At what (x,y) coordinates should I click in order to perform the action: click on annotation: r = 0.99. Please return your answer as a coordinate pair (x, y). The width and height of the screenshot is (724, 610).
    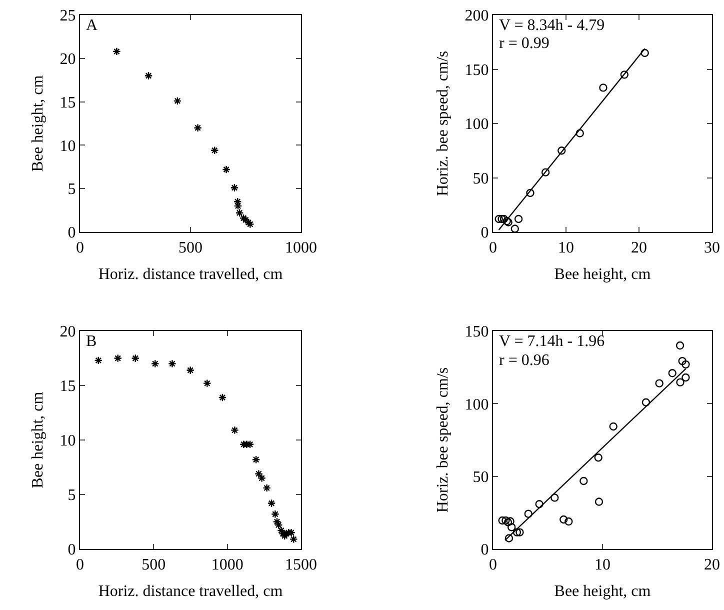
    Looking at the image, I should click on (524, 43).